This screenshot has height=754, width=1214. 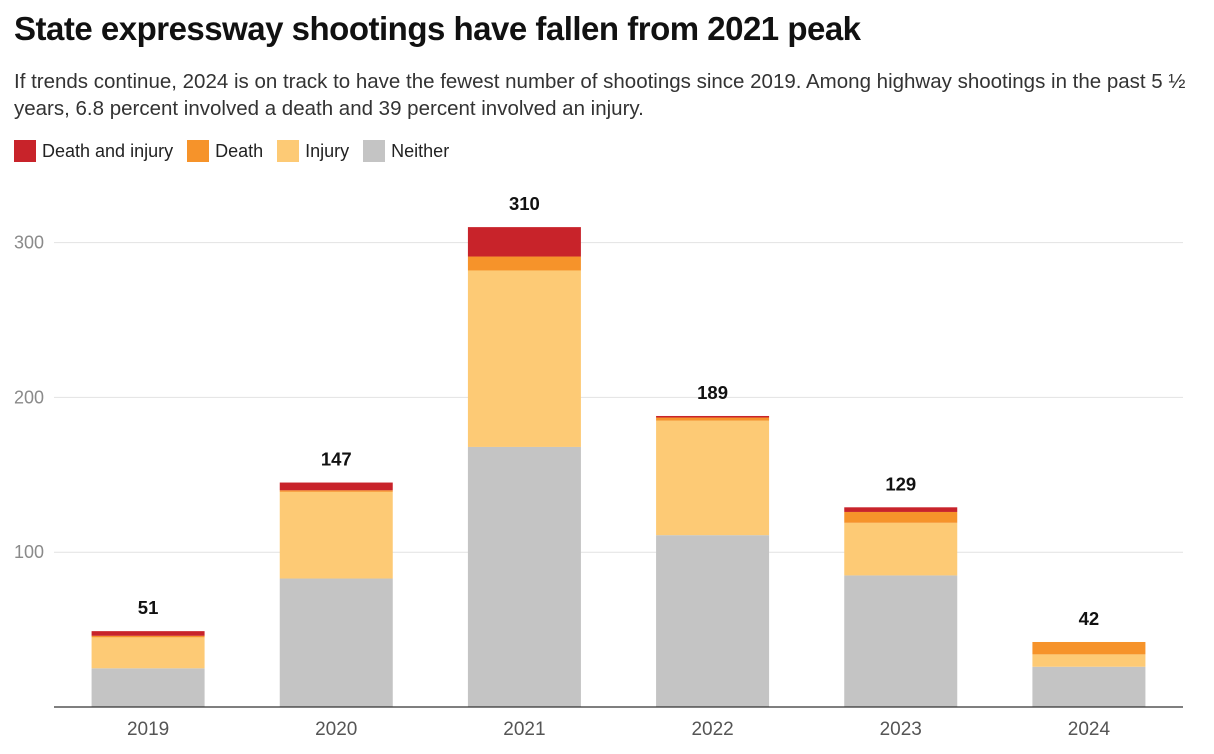 What do you see at coordinates (524, 203) in the screenshot?
I see `total-label-2021: 310` at bounding box center [524, 203].